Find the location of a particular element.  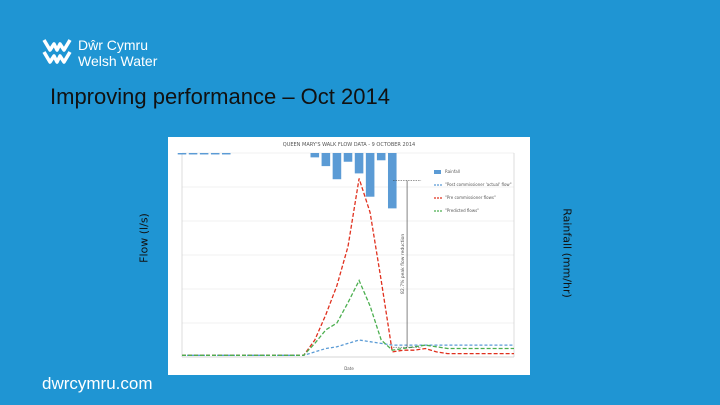

legend-label: "Pre commissioner flows" is located at coordinates (470, 197).